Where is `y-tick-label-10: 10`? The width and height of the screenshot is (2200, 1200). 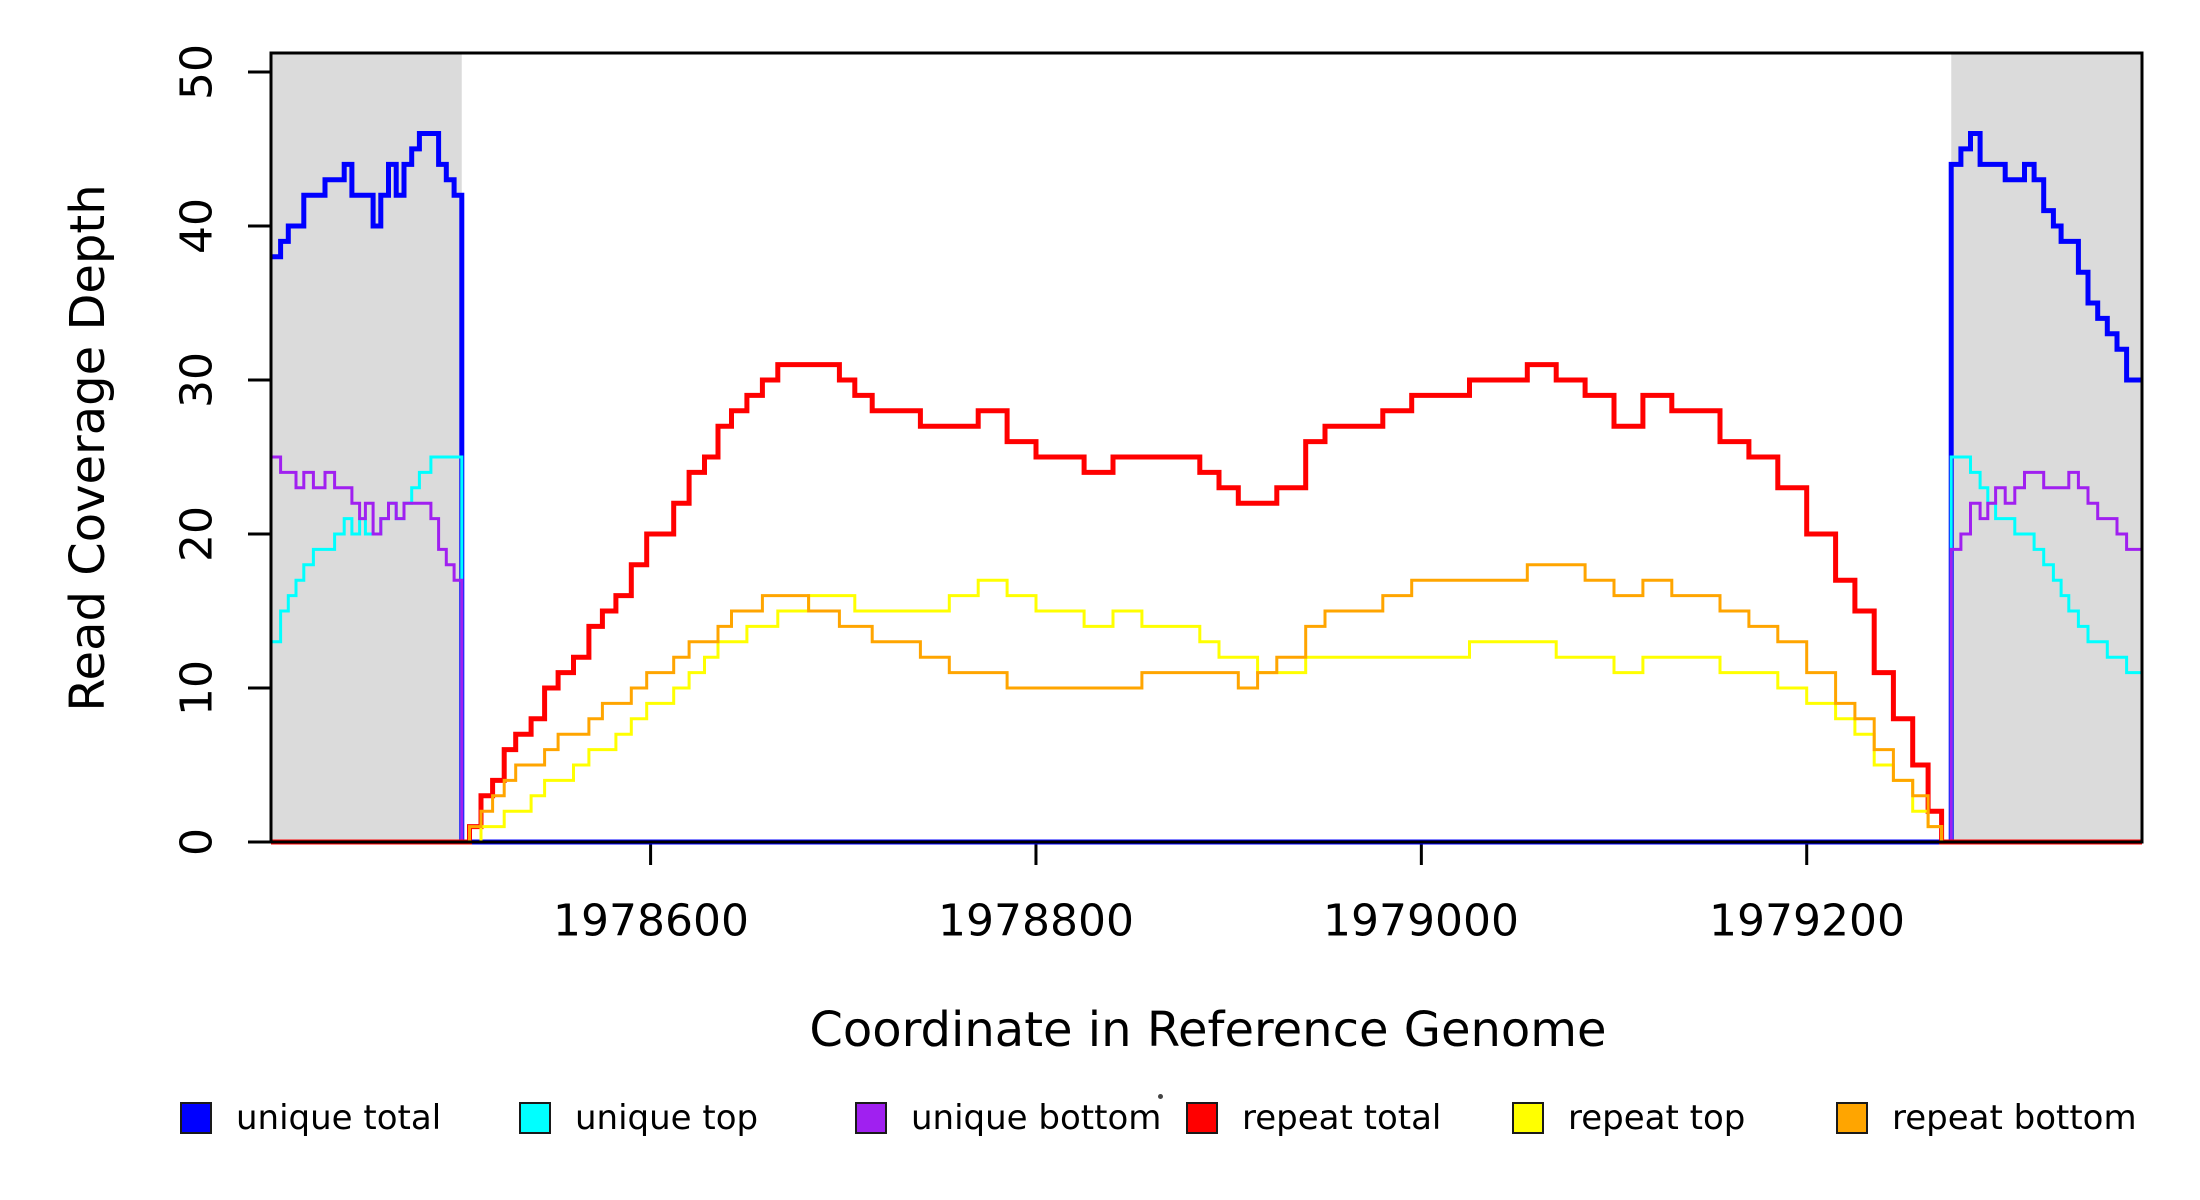
y-tick-label-10: 10 is located at coordinates (197, 688).